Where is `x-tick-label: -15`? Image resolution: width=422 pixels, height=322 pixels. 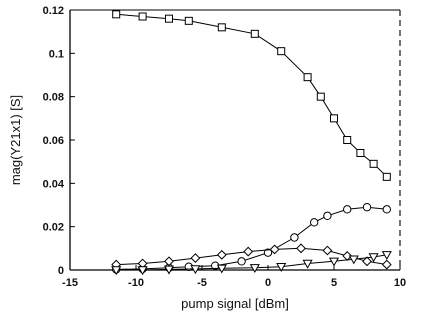
x-tick-label: -15 is located at coordinates (70, 283).